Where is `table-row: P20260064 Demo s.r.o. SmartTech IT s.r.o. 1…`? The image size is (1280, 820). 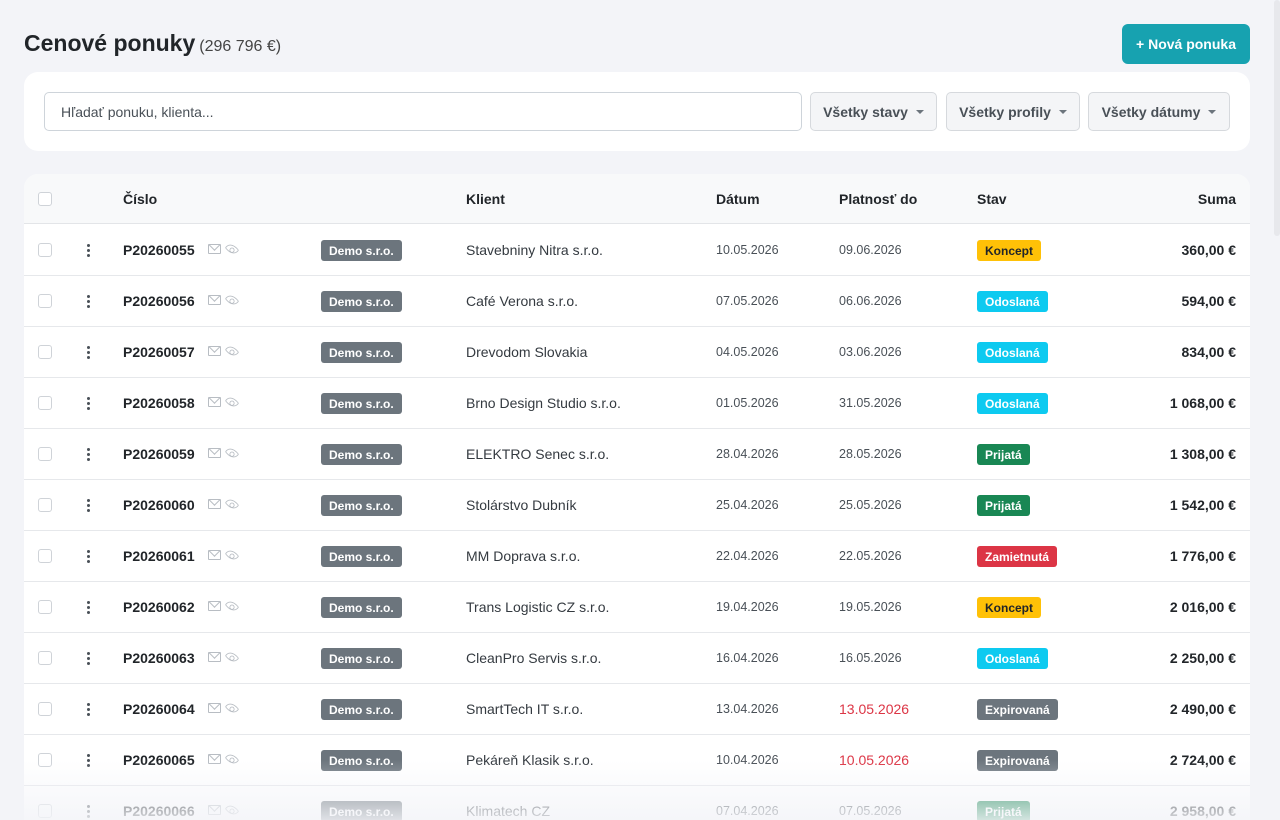 table-row: P20260064 Demo s.r.o. SmartTech IT s.r.o. 1… is located at coordinates (637, 709).